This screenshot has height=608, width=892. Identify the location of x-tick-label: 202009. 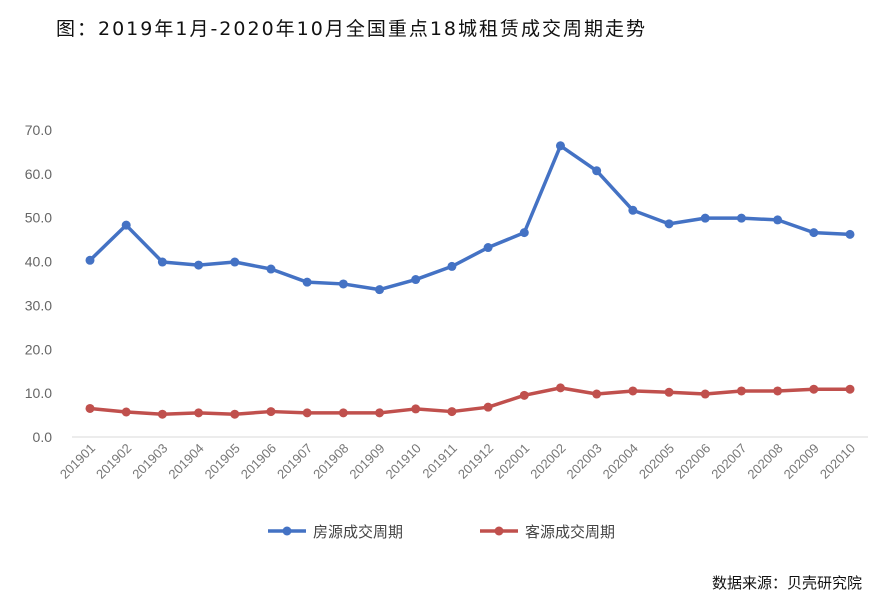
(801, 461).